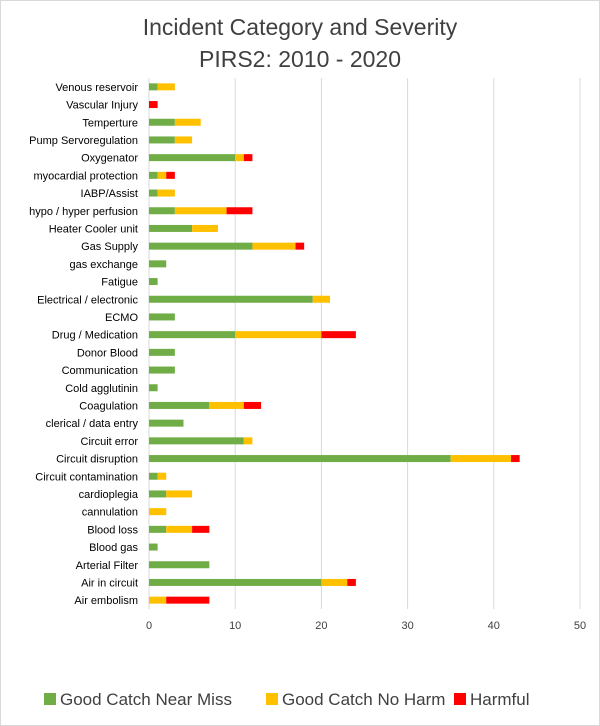 This screenshot has width=600, height=726. I want to click on category-label: Gas Supply, so click(109, 247).